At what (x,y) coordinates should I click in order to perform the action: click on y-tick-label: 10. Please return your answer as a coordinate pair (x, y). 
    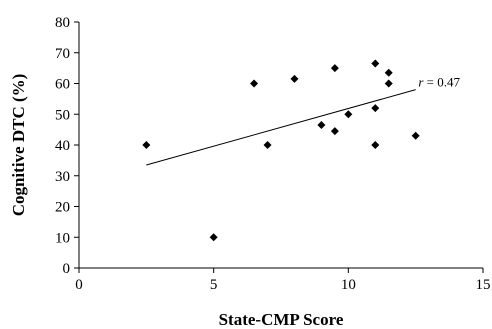
    Looking at the image, I should click on (62, 238).